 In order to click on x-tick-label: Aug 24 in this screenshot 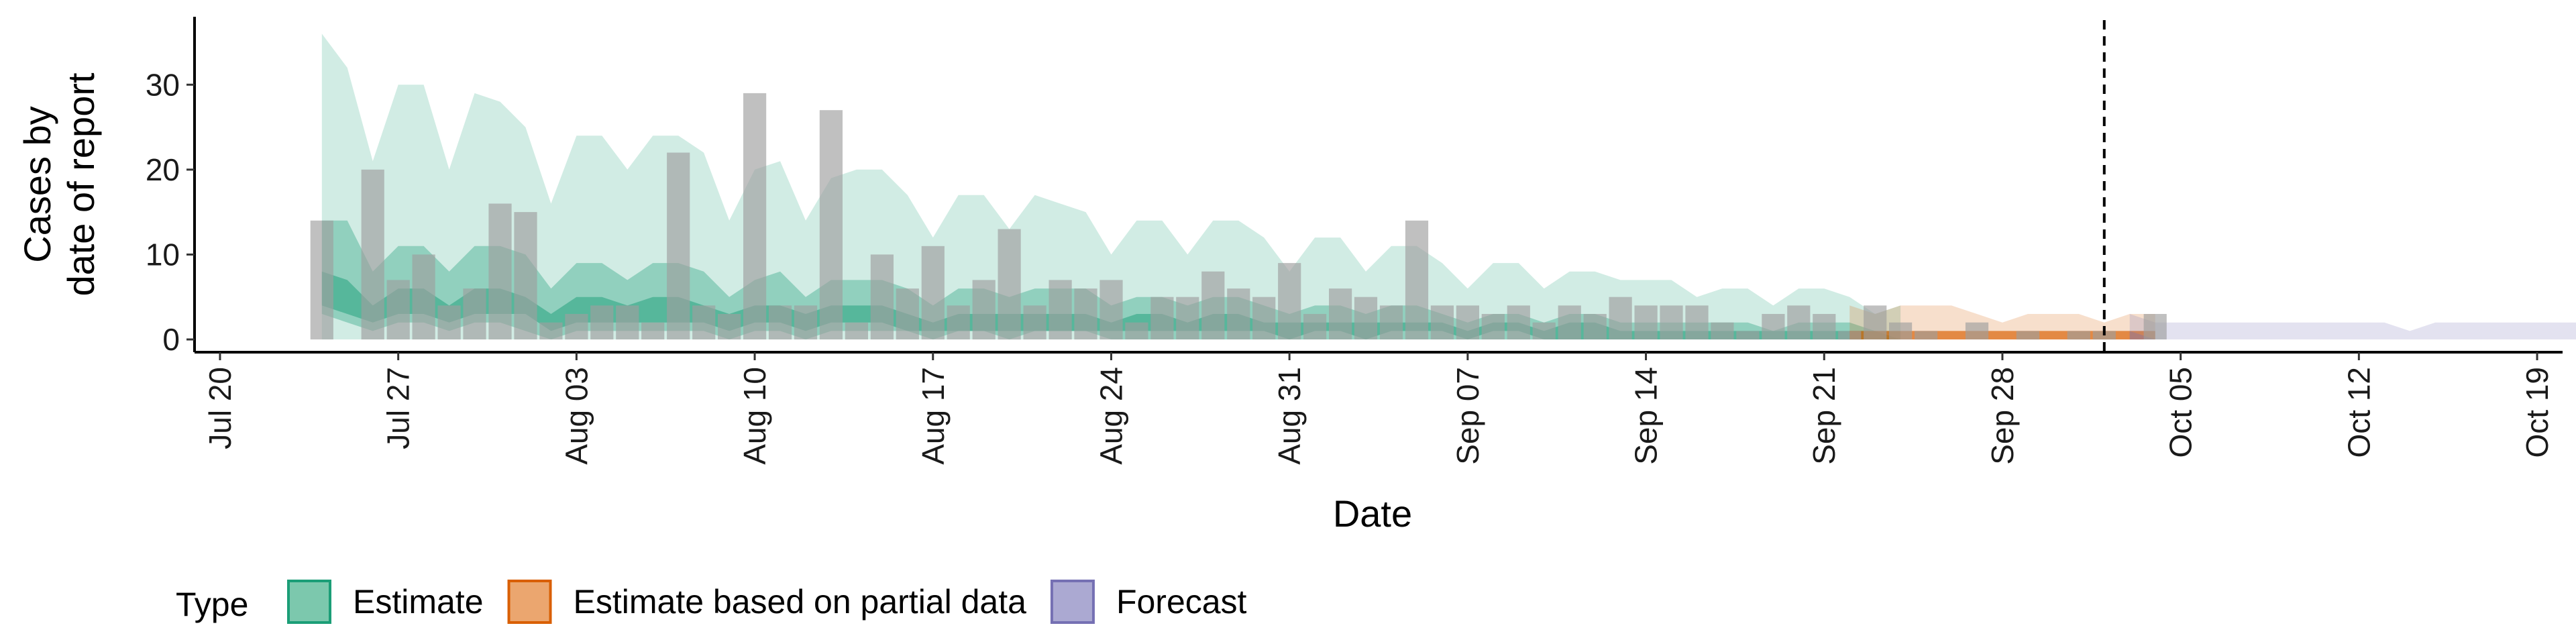, I will do `click(1111, 416)`.